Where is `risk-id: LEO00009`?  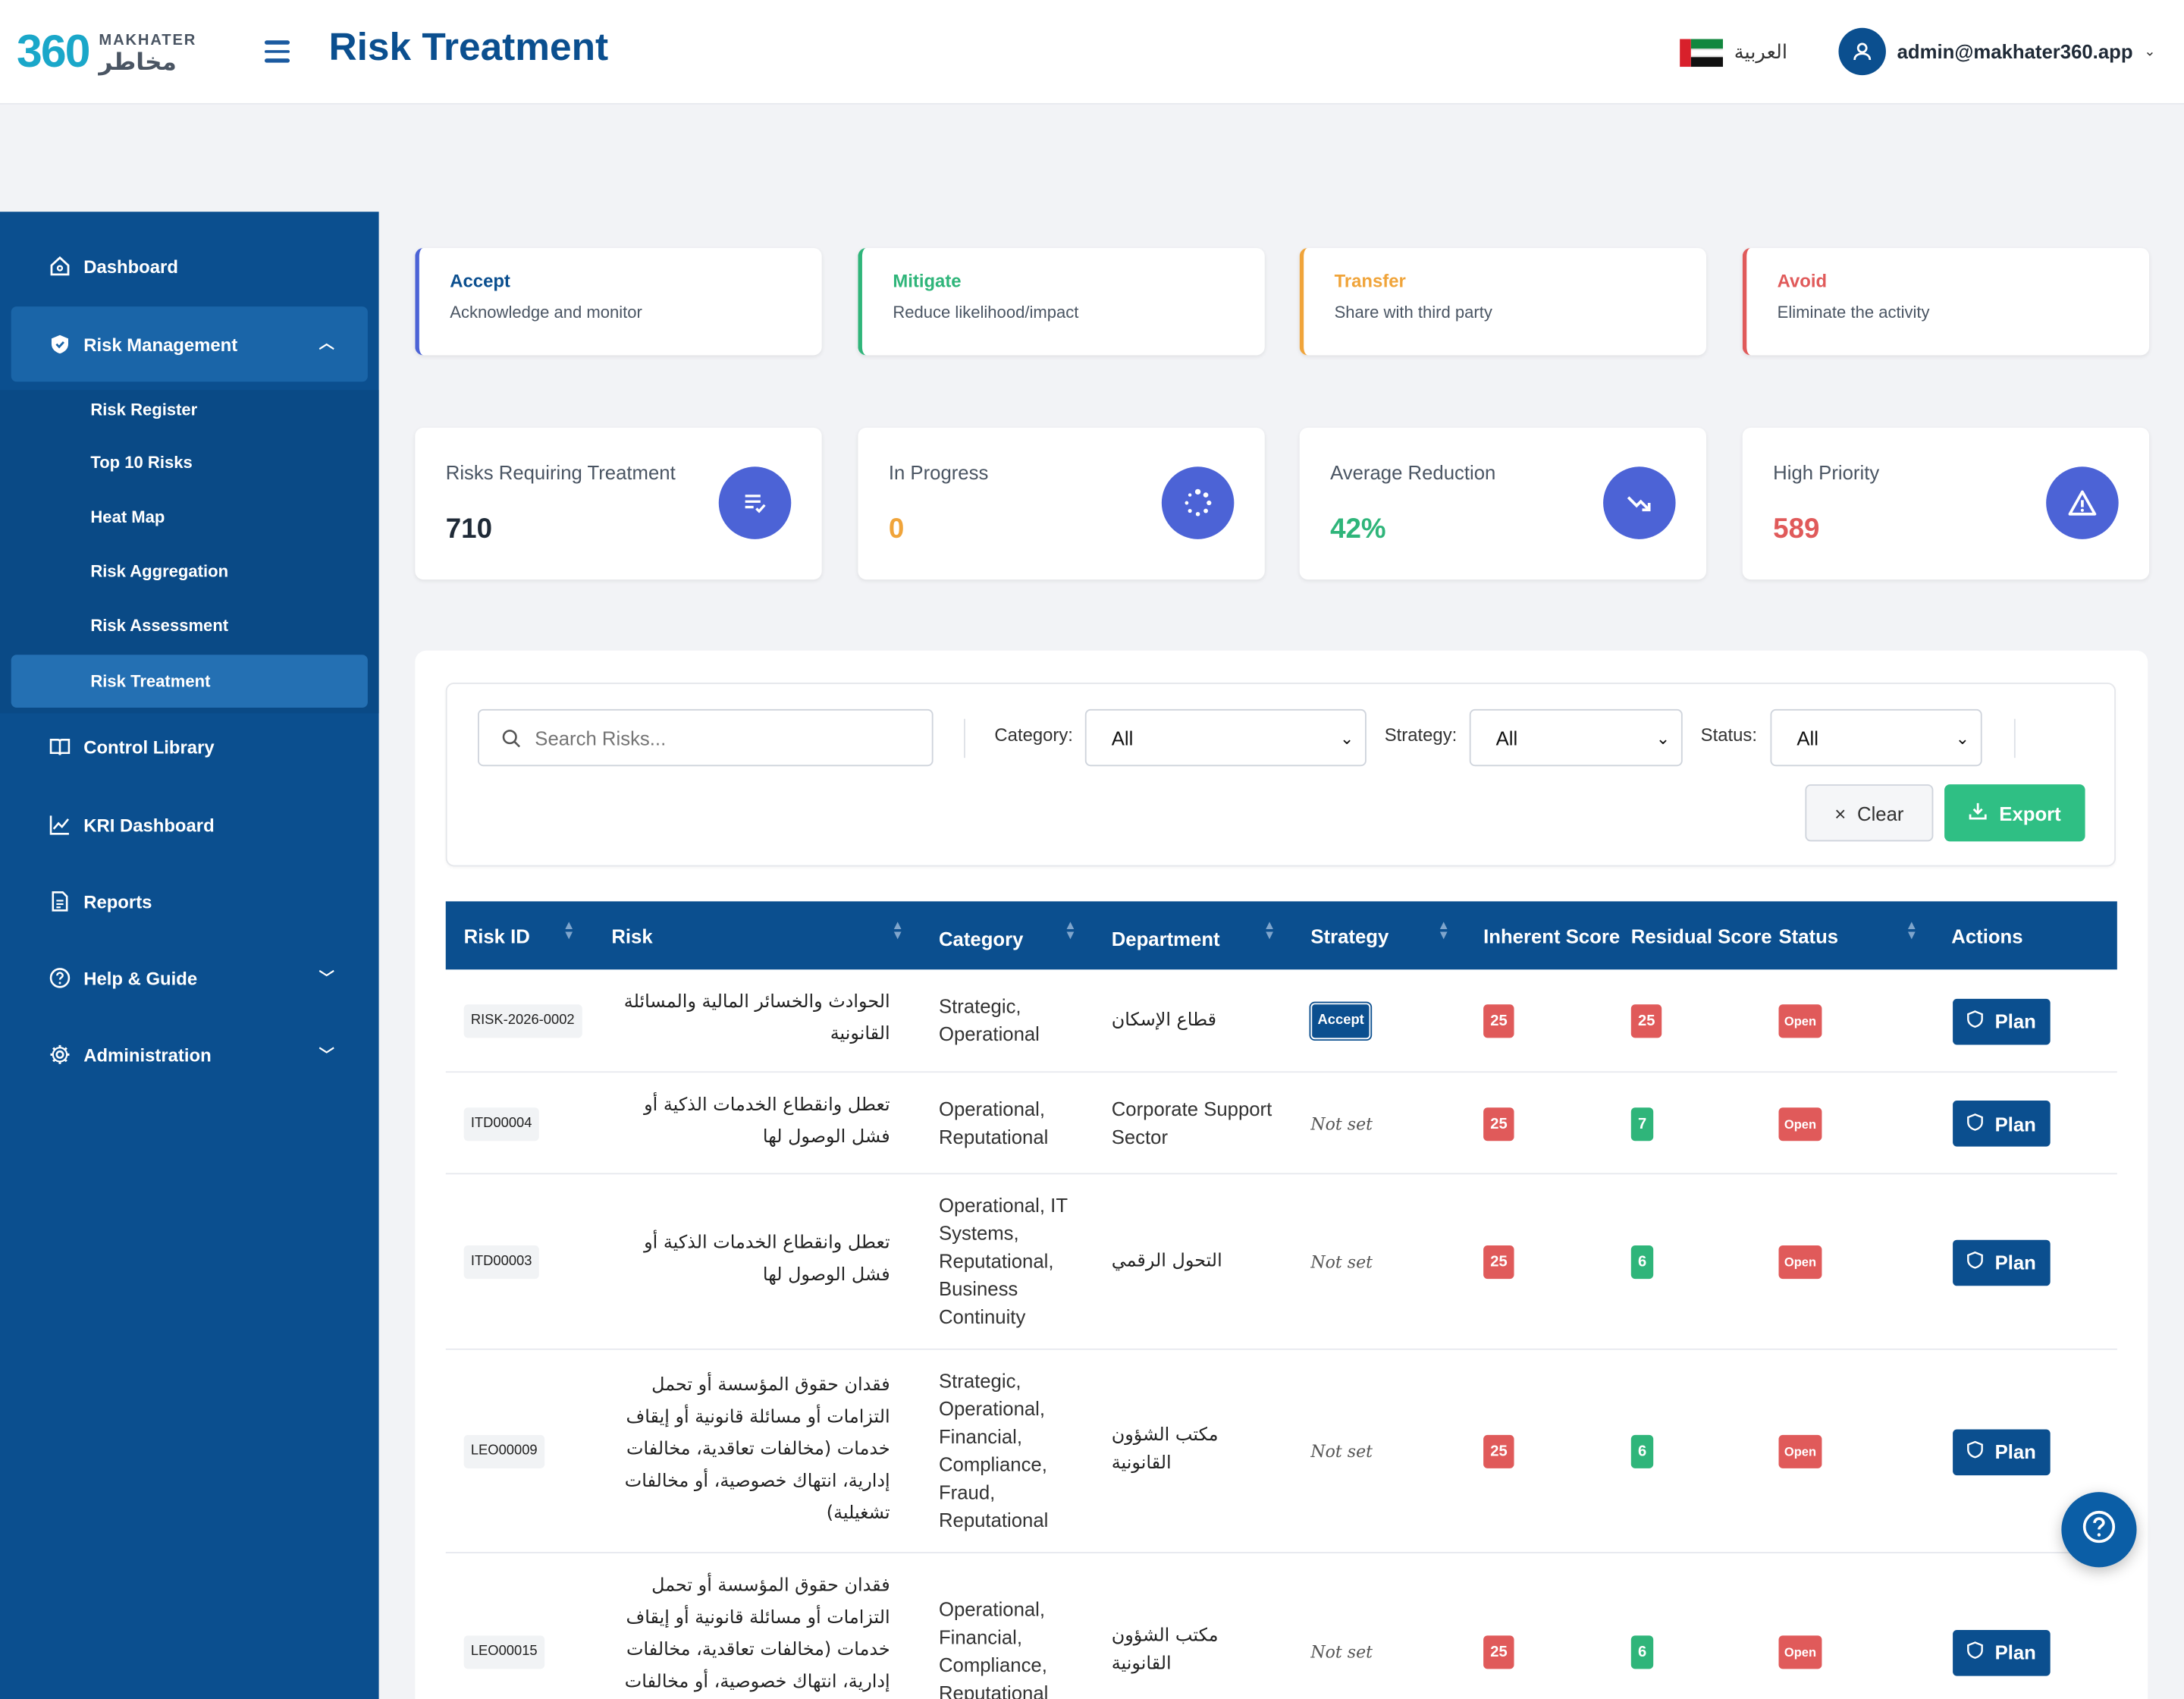 risk-id: LEO00009 is located at coordinates (503, 1451).